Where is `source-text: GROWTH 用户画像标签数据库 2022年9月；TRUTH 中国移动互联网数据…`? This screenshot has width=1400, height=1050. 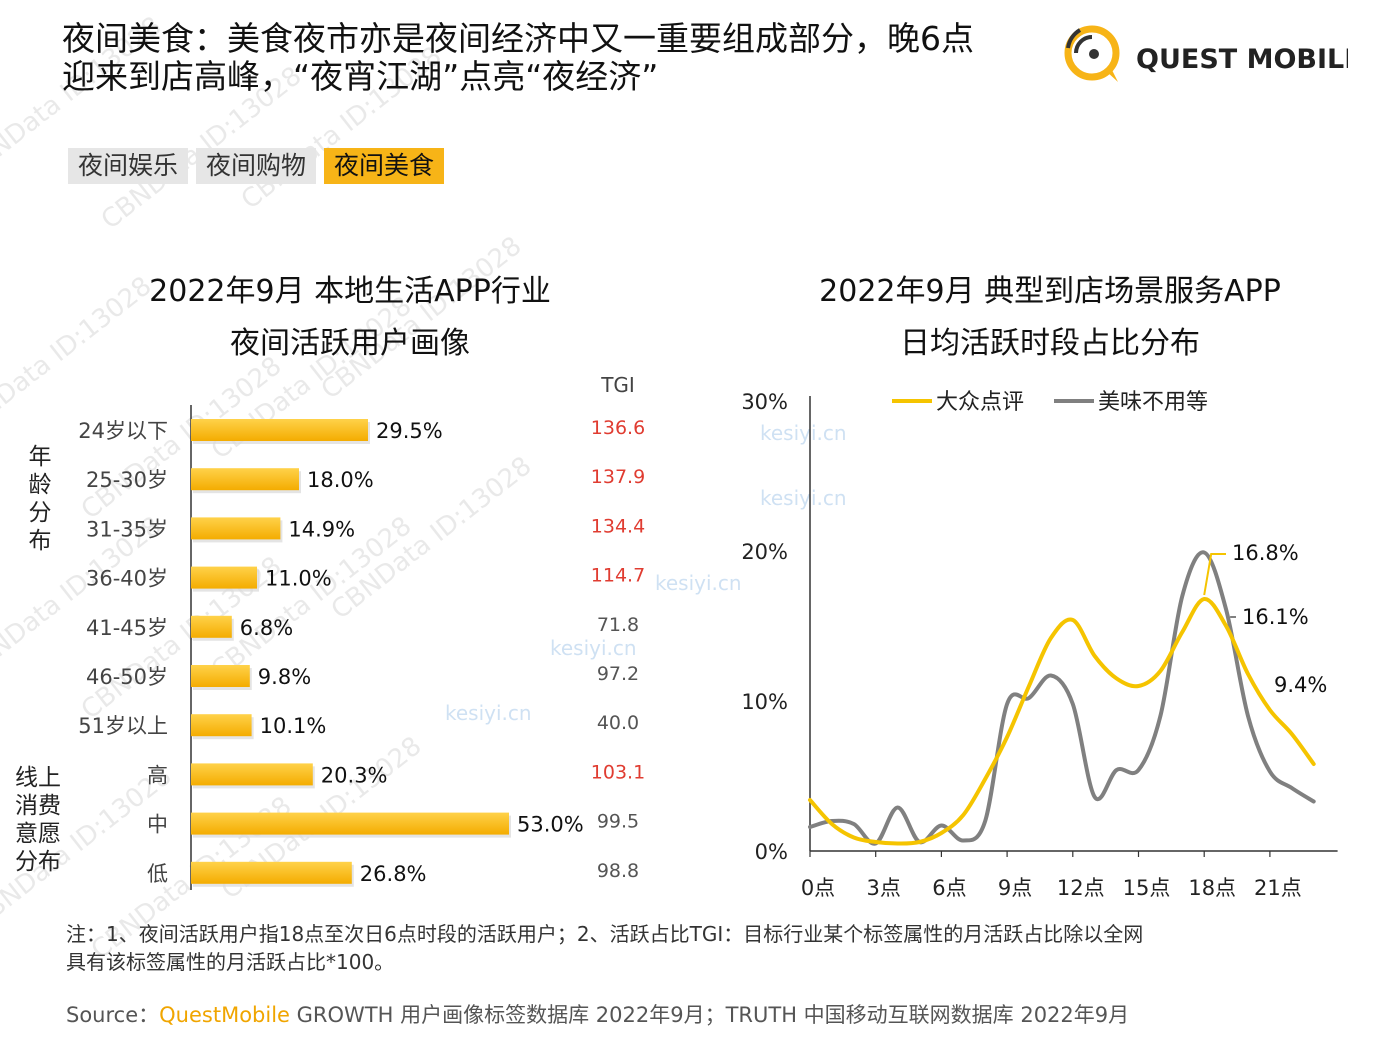 source-text: GROWTH 用户画像标签数据库 2022年9月；TRUTH 中国移动互联网数据… is located at coordinates (709, 1015).